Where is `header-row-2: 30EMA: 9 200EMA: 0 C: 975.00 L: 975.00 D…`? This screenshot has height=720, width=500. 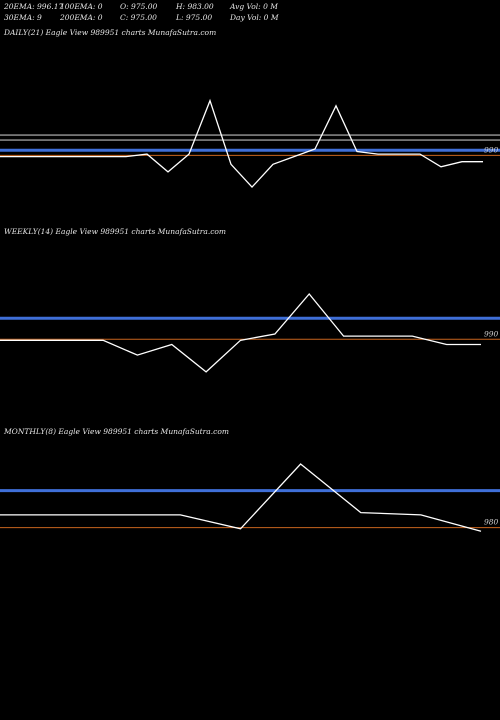 header-row-2: 30EMA: 9 200EMA: 0 C: 975.00 L: 975.00 D… is located at coordinates (250, 18).